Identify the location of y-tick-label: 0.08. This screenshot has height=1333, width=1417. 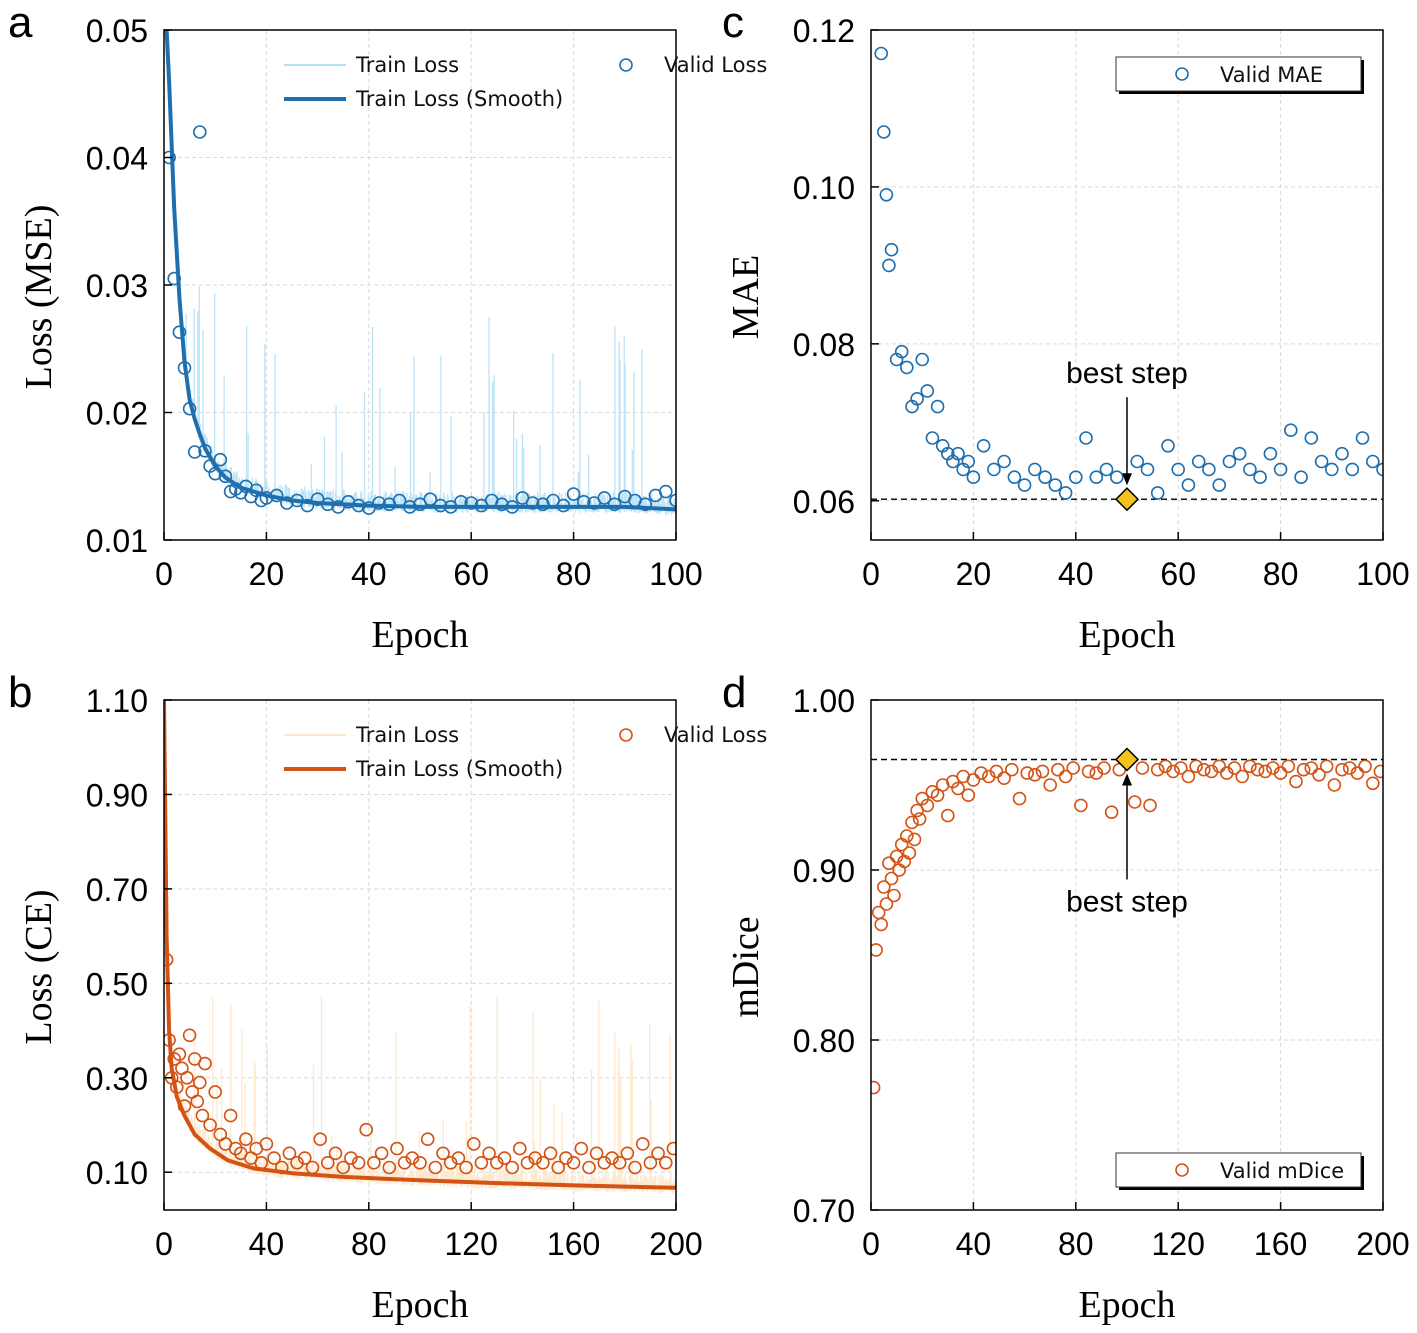
(824, 345).